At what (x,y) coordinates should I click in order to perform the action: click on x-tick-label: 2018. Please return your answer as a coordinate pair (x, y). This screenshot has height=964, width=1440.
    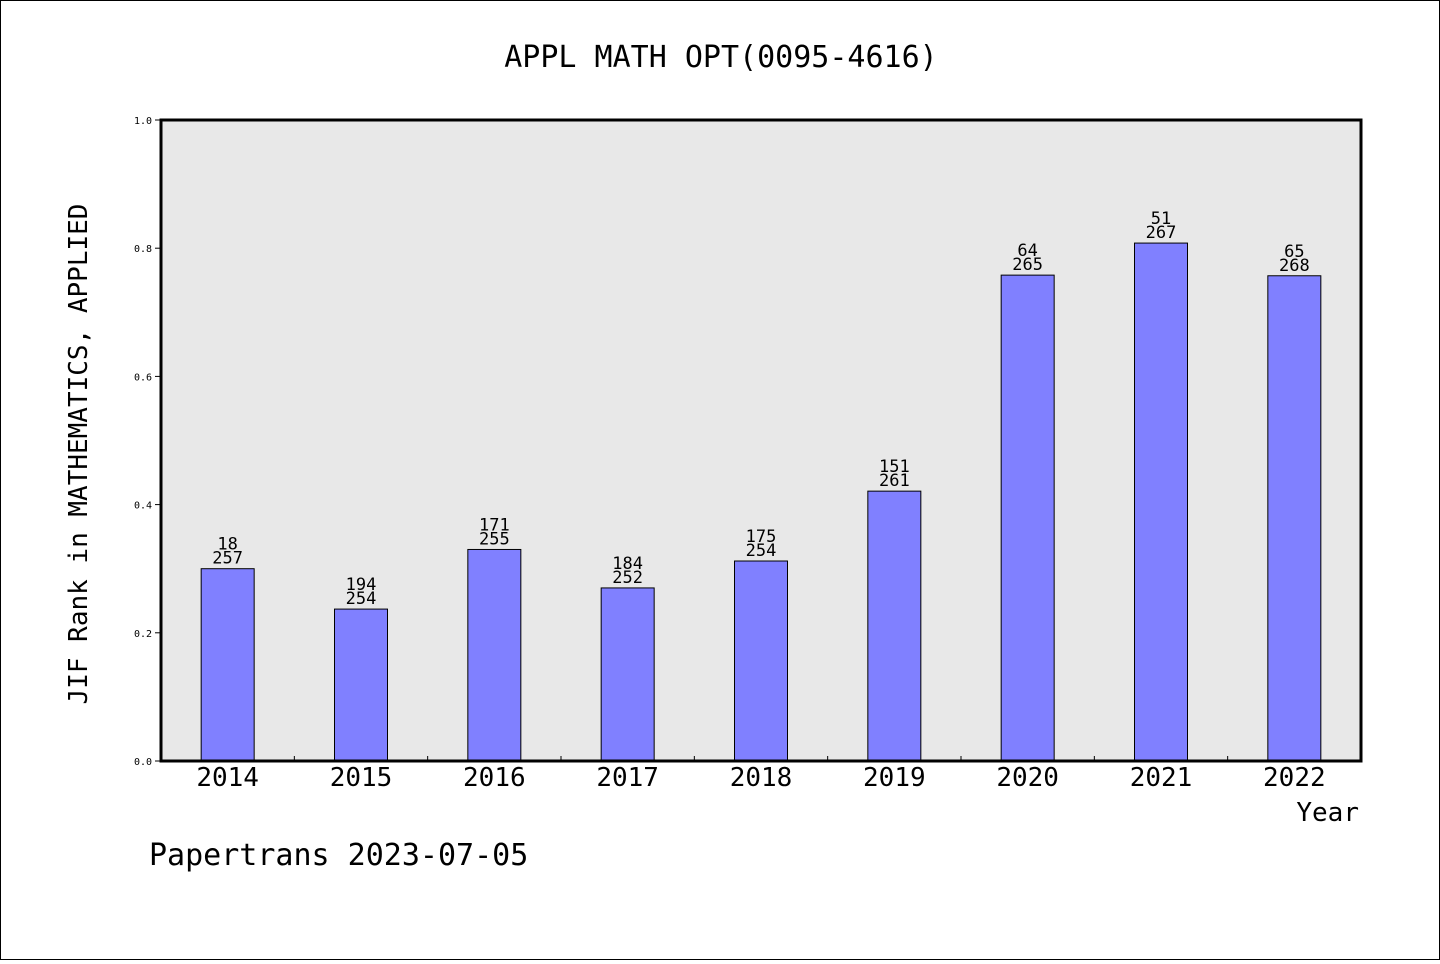
    Looking at the image, I should click on (761, 778).